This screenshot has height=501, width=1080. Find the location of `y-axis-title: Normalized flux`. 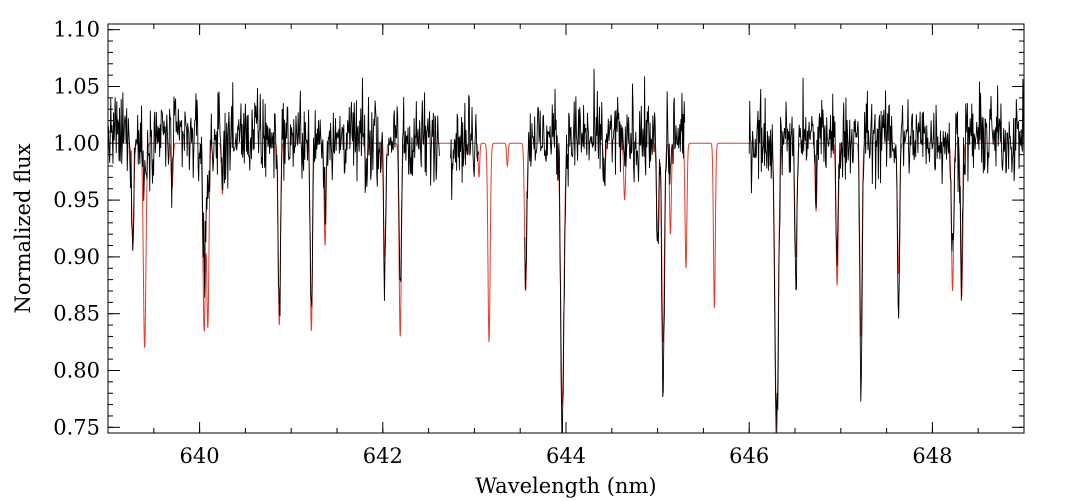

y-axis-title: Normalized flux is located at coordinates (23, 228).